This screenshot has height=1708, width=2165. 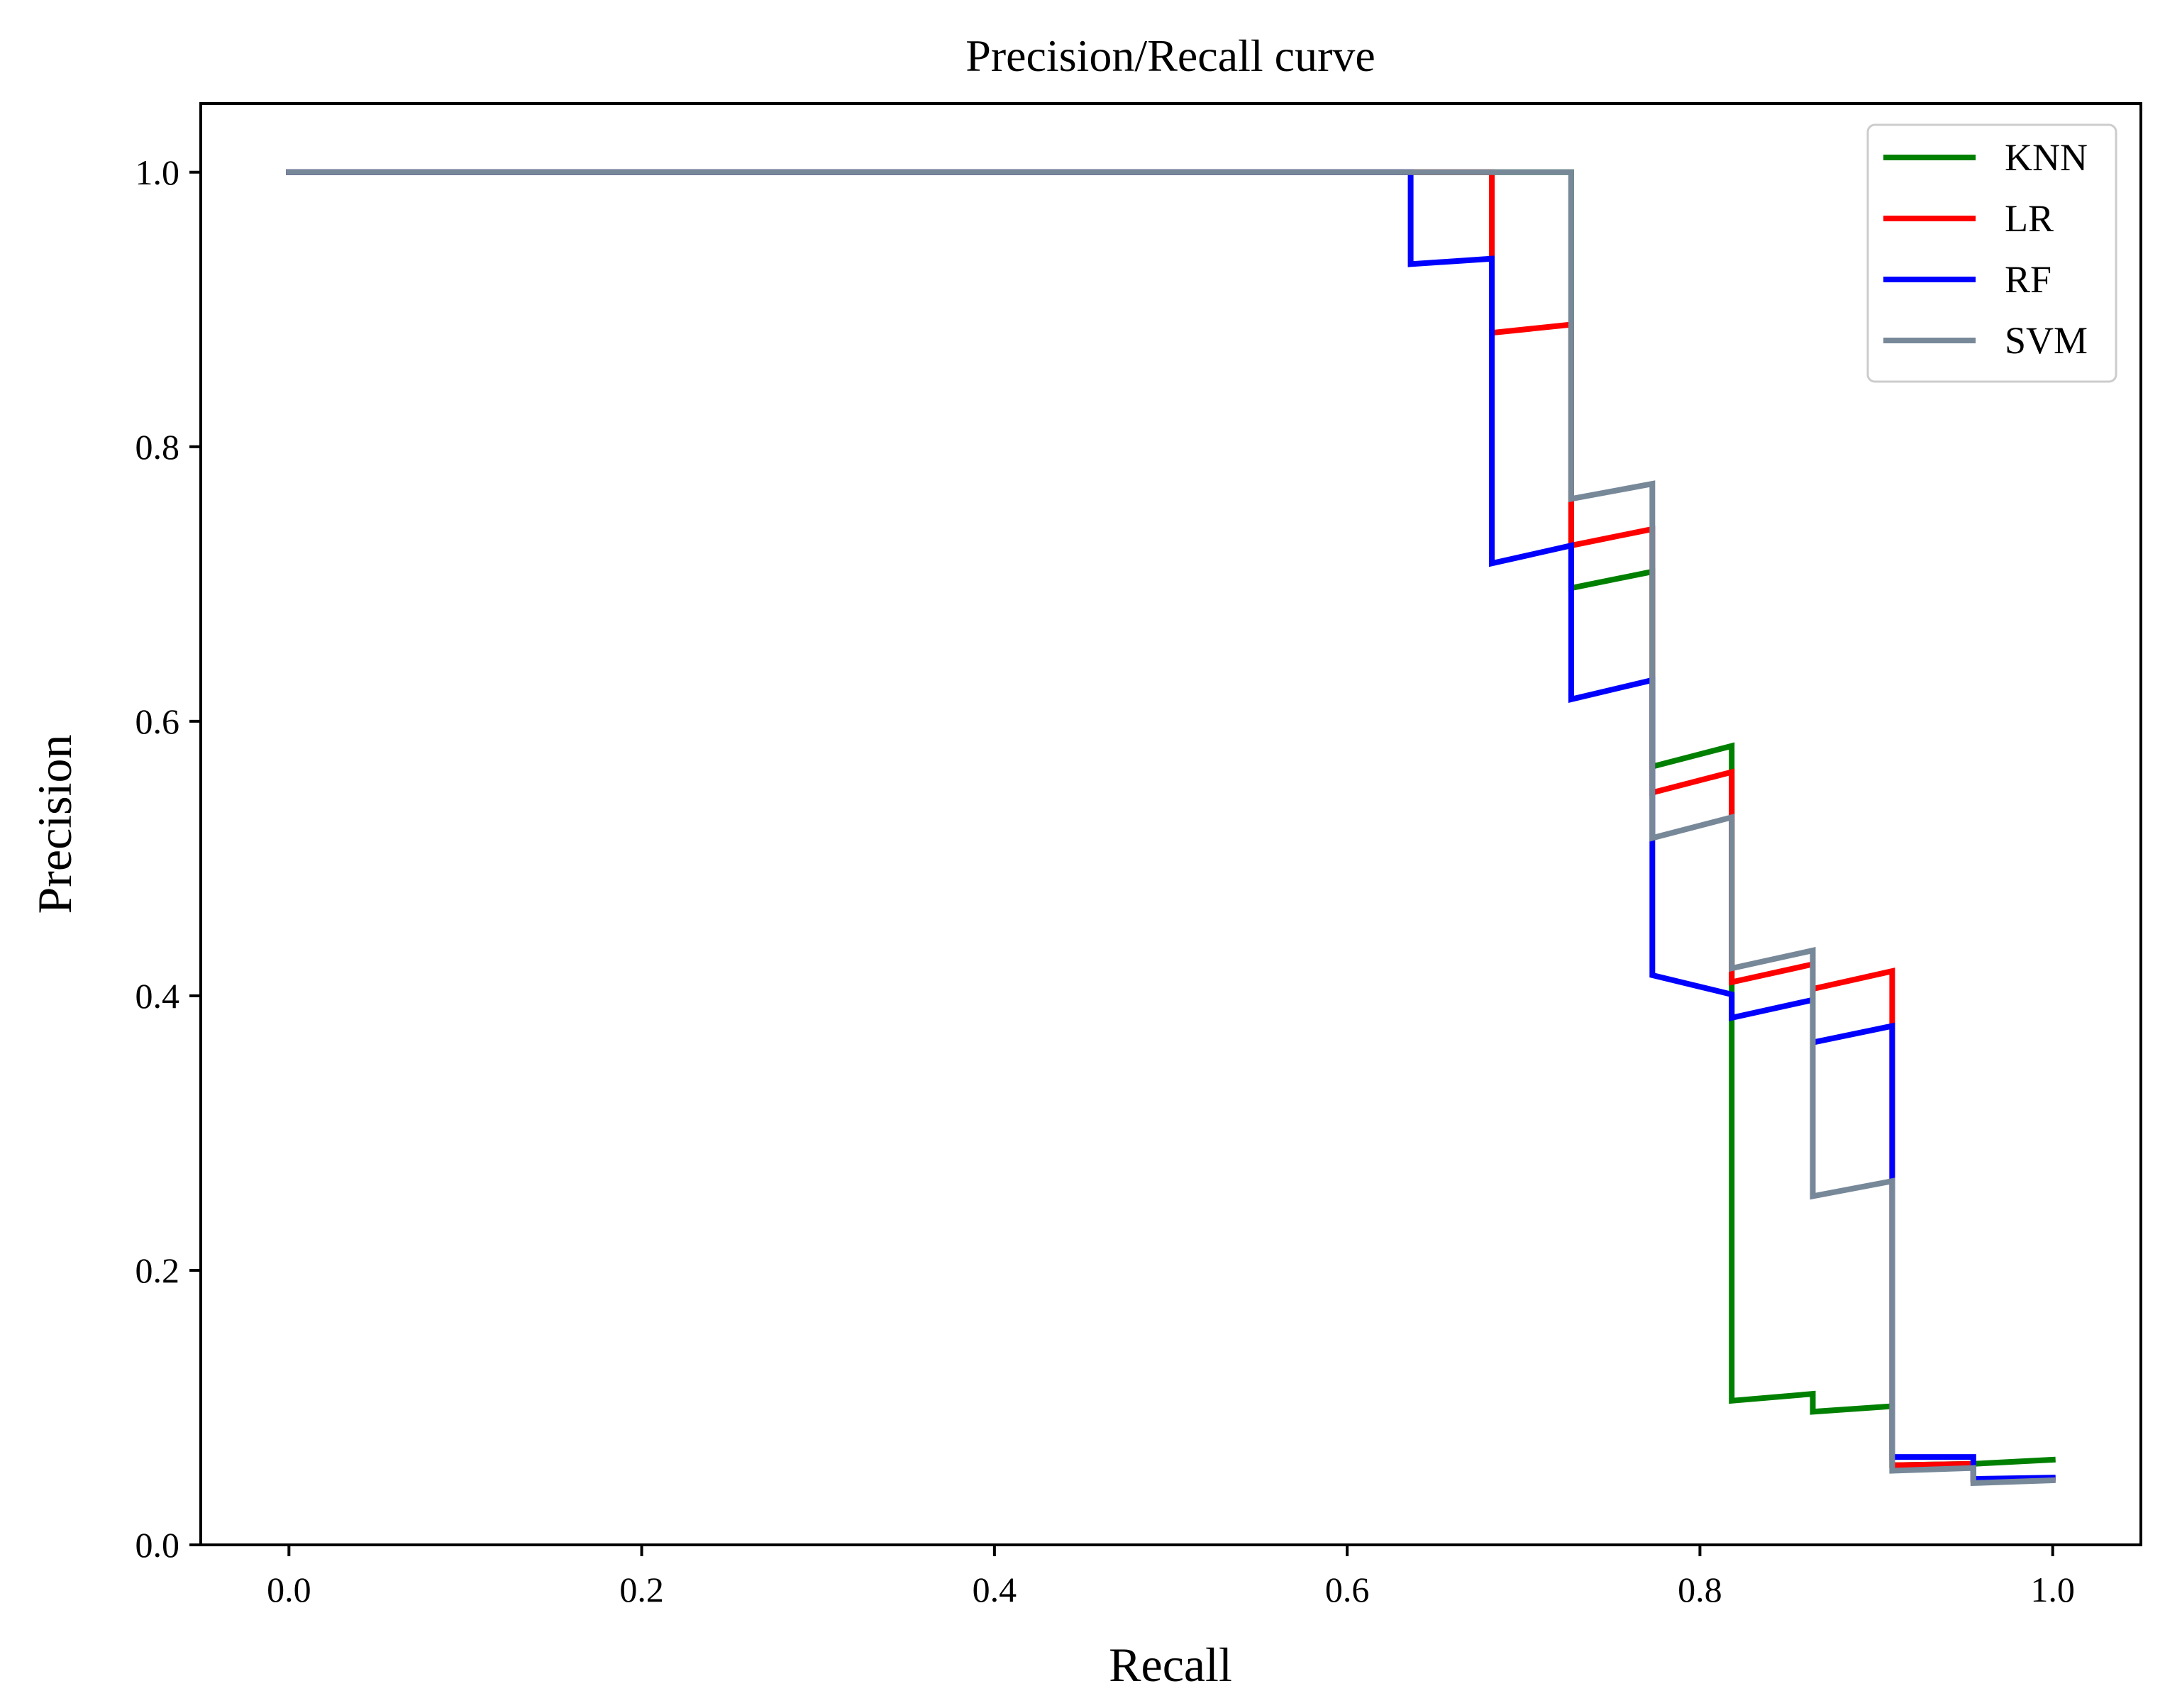 I want to click on y-axis-label: Precision, so click(x=55, y=824).